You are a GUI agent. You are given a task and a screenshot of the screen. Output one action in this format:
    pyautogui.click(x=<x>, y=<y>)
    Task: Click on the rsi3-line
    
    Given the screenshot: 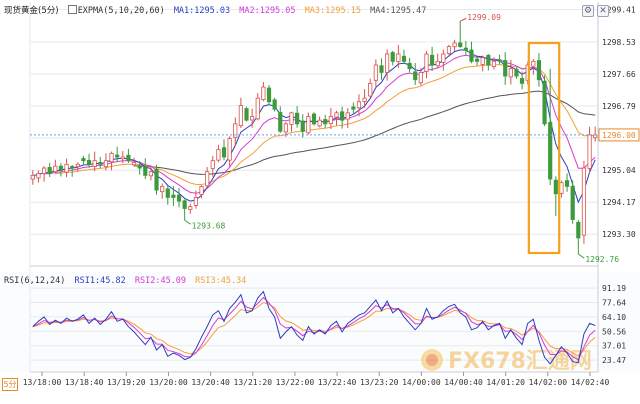 What is the action you would take?
    pyautogui.click(x=314, y=329)
    